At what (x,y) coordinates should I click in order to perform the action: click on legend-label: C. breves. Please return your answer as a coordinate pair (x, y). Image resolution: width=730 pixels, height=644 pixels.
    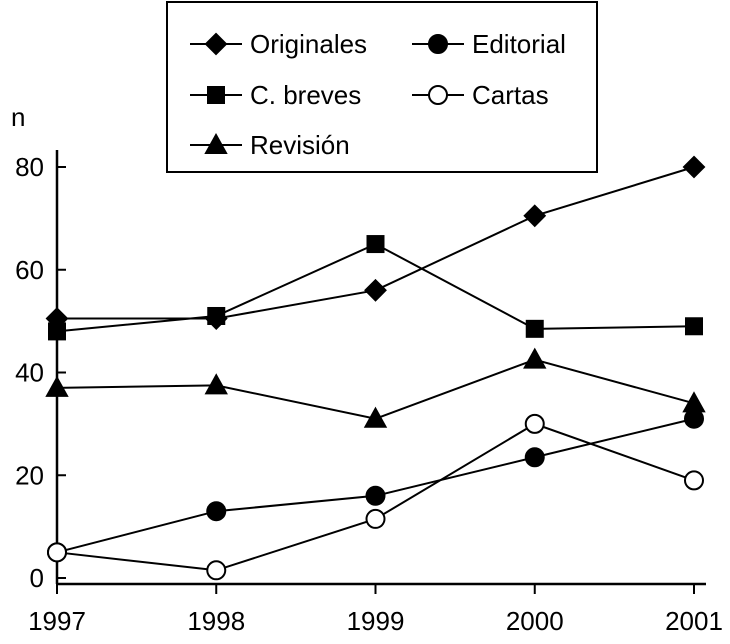
    Looking at the image, I should click on (305, 95).